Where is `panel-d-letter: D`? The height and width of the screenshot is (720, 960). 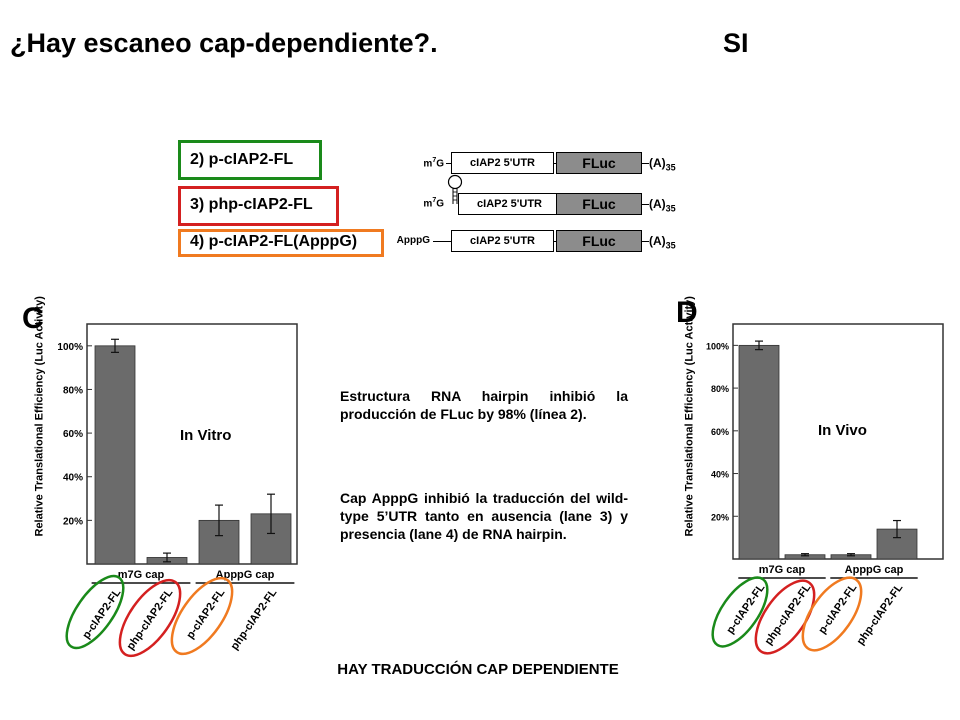
panel-d-letter: D is located at coordinates (687, 312).